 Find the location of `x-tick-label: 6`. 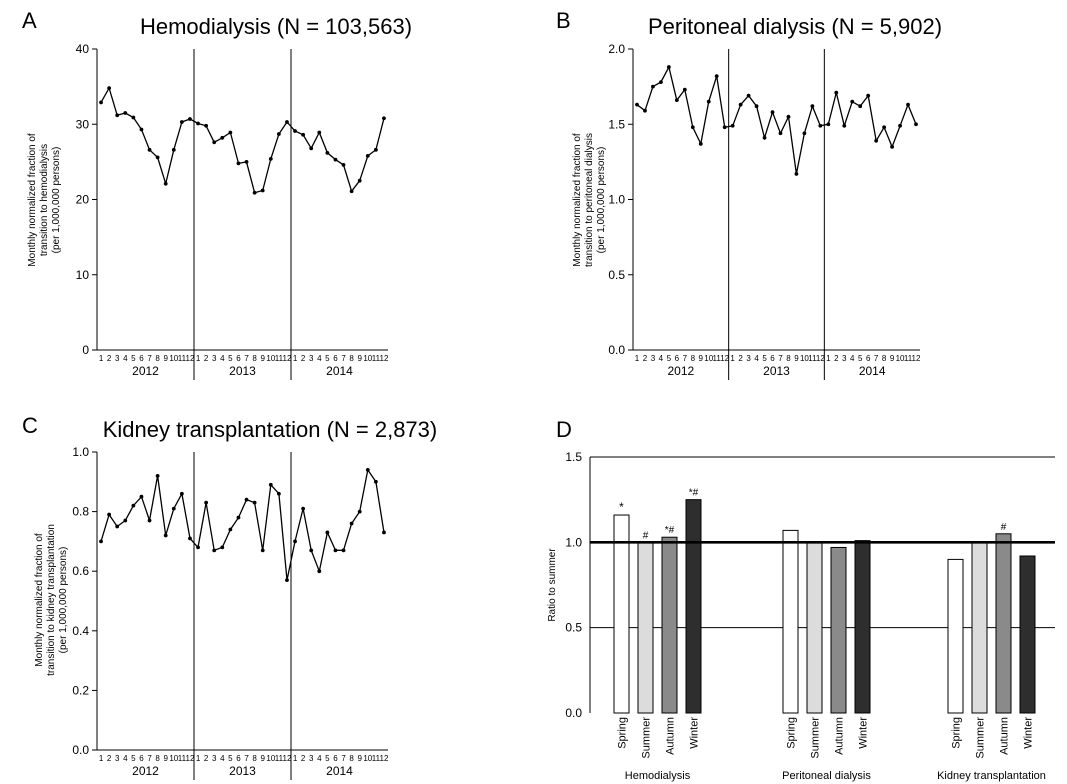

x-tick-label: 6 is located at coordinates (141, 358).